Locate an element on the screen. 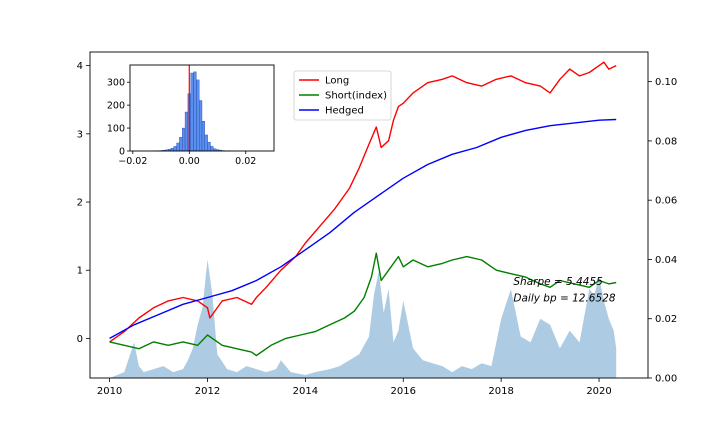  y-left-tick-label: 0 is located at coordinates (80, 339).